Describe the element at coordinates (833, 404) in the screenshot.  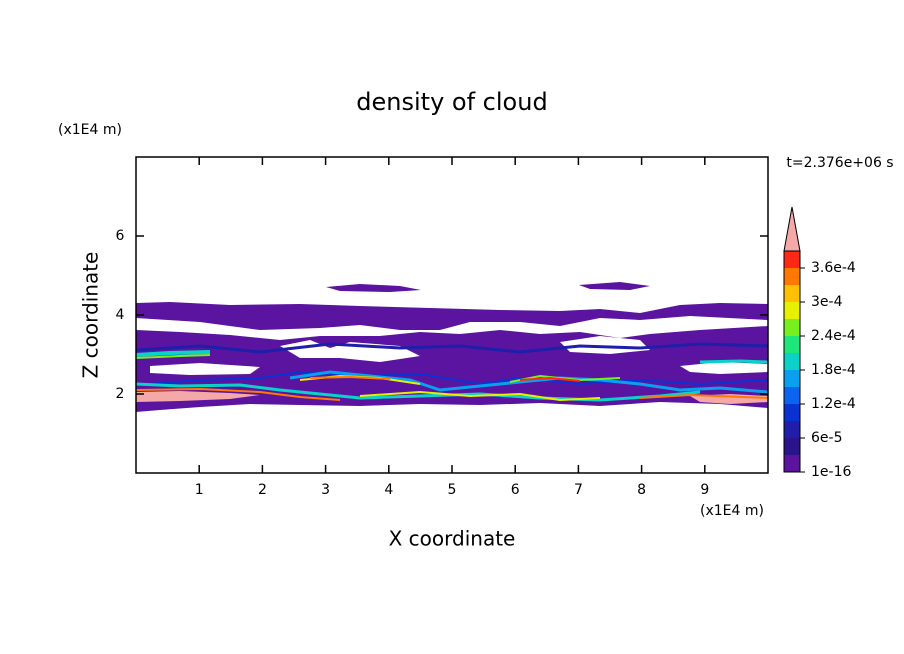
I see `colorbar-tick-label: 1.2e-4` at that location.